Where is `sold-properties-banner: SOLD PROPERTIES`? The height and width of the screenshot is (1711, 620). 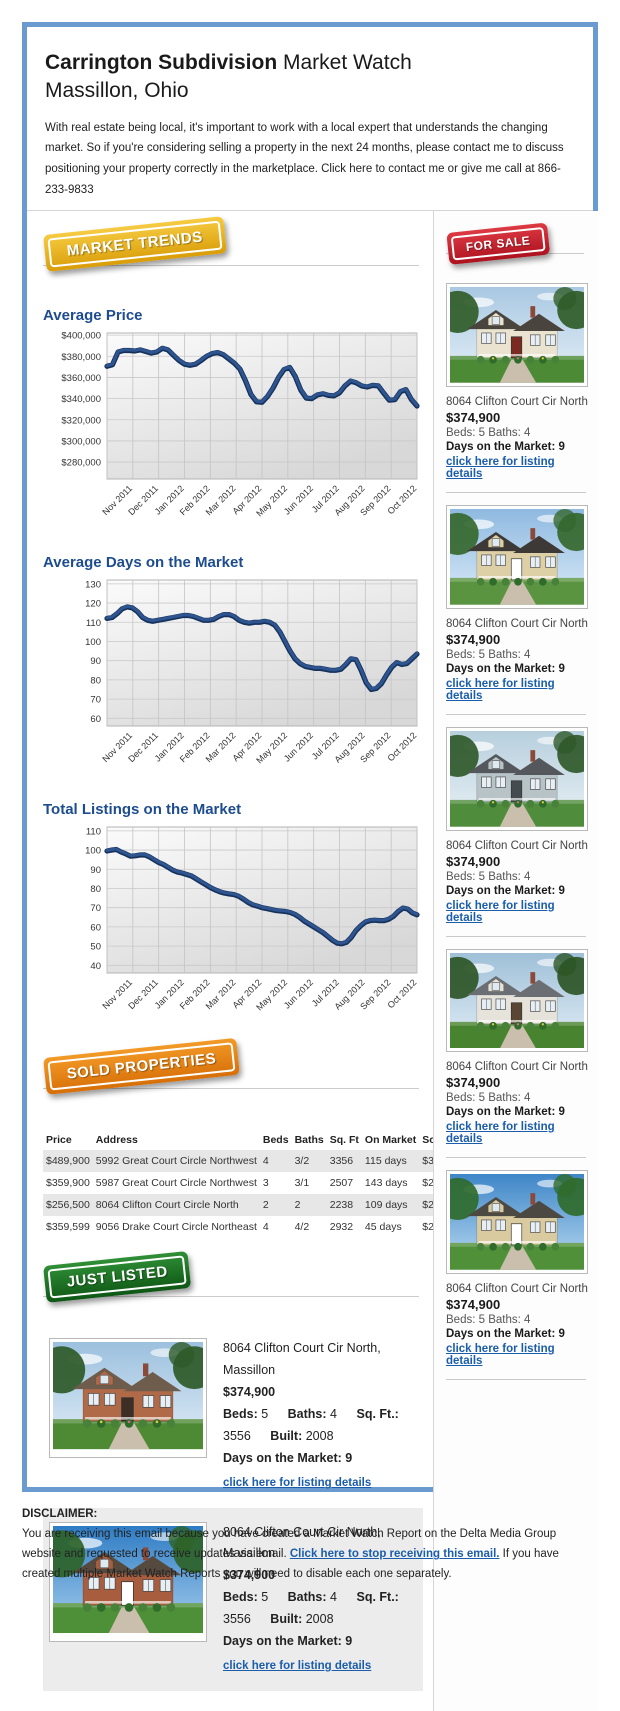
sold-properties-banner: SOLD PROPERTIES is located at coordinates (141, 1067).